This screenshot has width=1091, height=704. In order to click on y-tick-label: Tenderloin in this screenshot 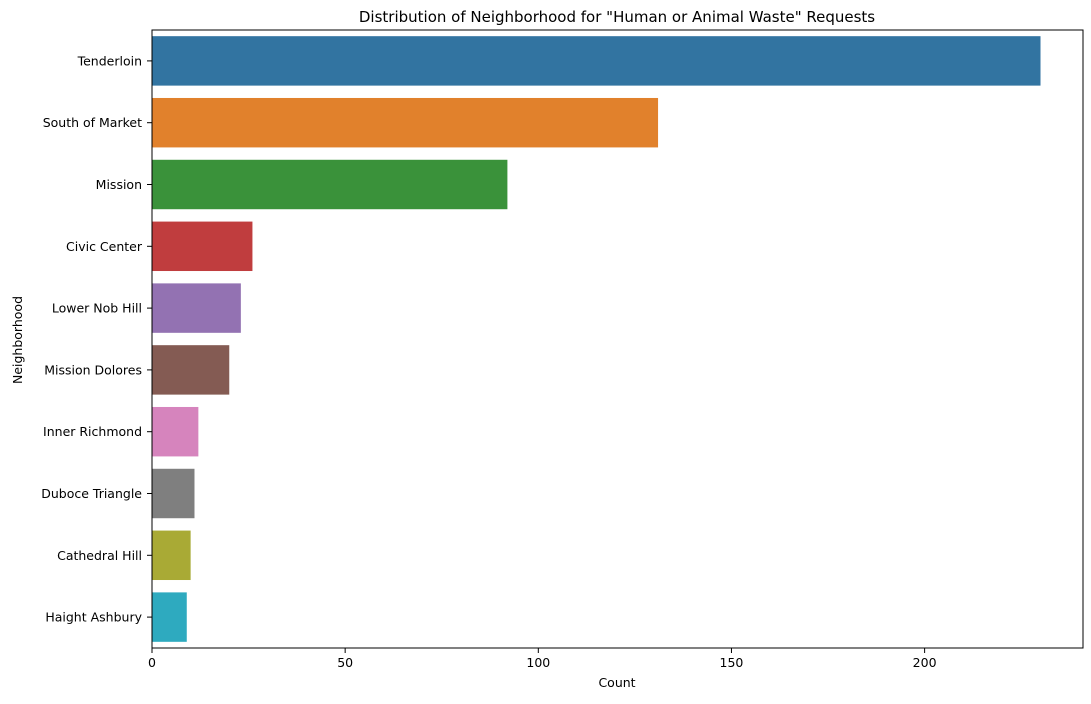, I will do `click(109, 60)`.